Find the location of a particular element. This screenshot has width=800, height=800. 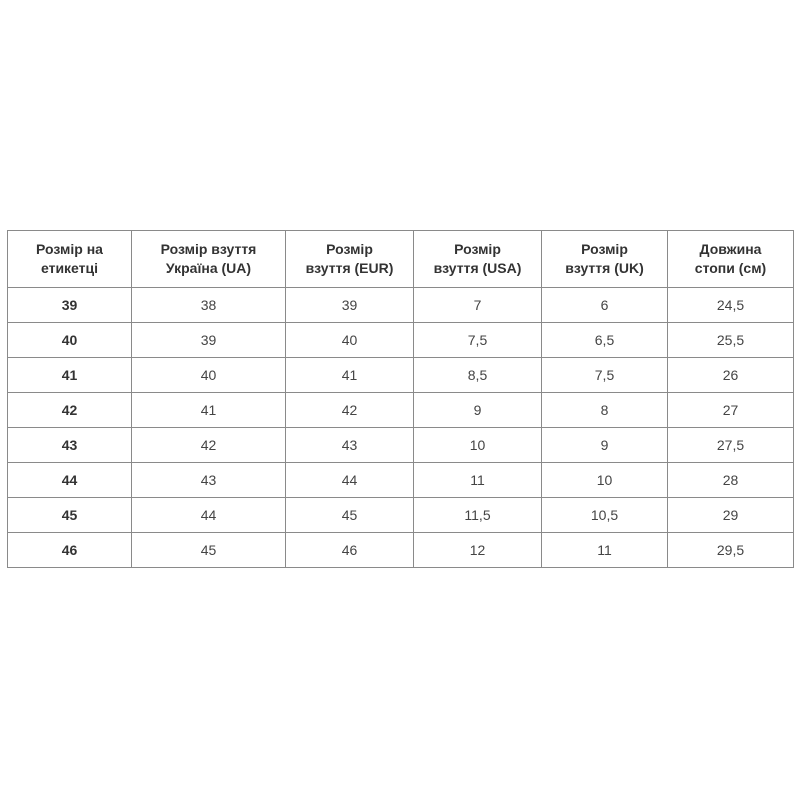

cell-label-size: 46 is located at coordinates (69, 550).